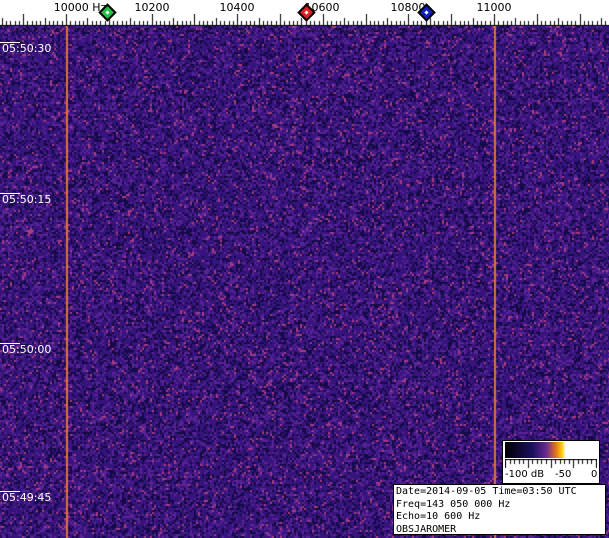 The width and height of the screenshot is (609, 538). Describe the element at coordinates (27, 349) in the screenshot. I see `time-label: 05:50:00` at that location.